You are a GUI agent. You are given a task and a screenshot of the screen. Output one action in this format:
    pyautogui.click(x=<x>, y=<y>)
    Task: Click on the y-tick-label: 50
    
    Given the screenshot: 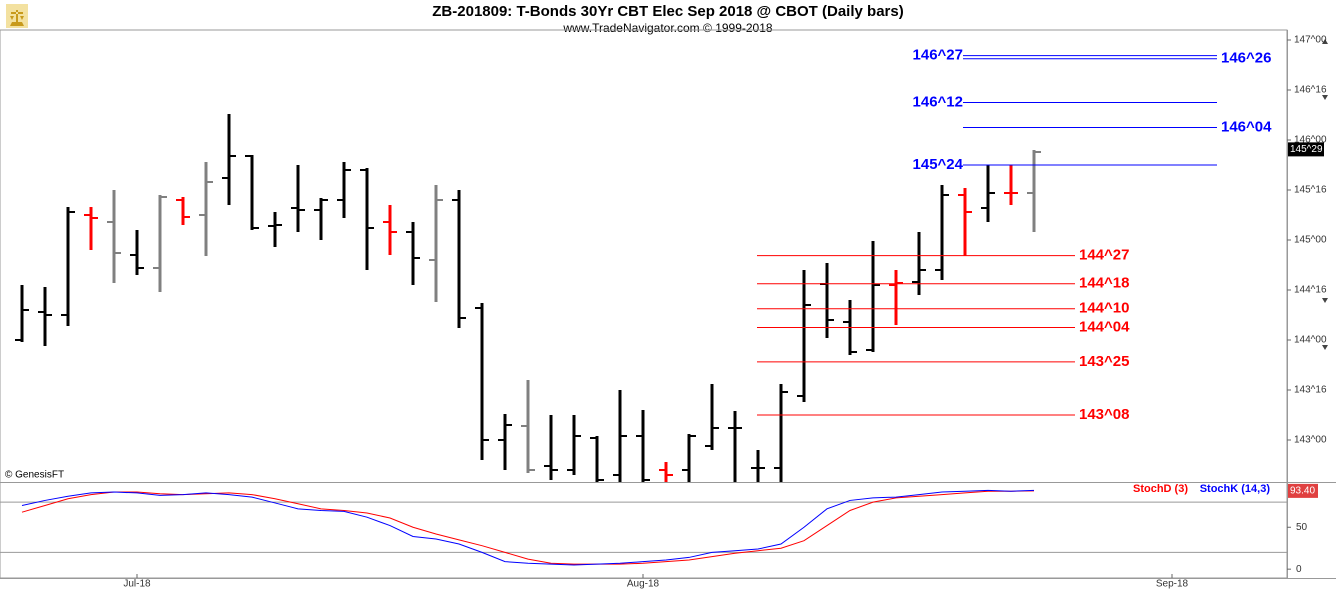 What is the action you would take?
    pyautogui.click(x=1302, y=527)
    